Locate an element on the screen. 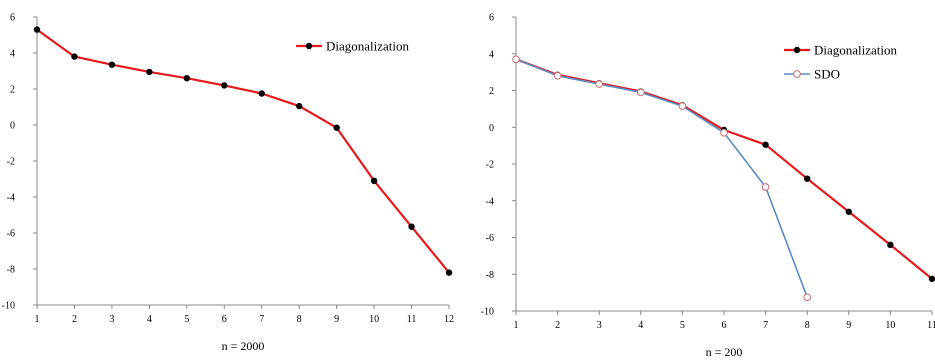 The height and width of the screenshot is (360, 935). legend-label: SDO is located at coordinates (827, 74).